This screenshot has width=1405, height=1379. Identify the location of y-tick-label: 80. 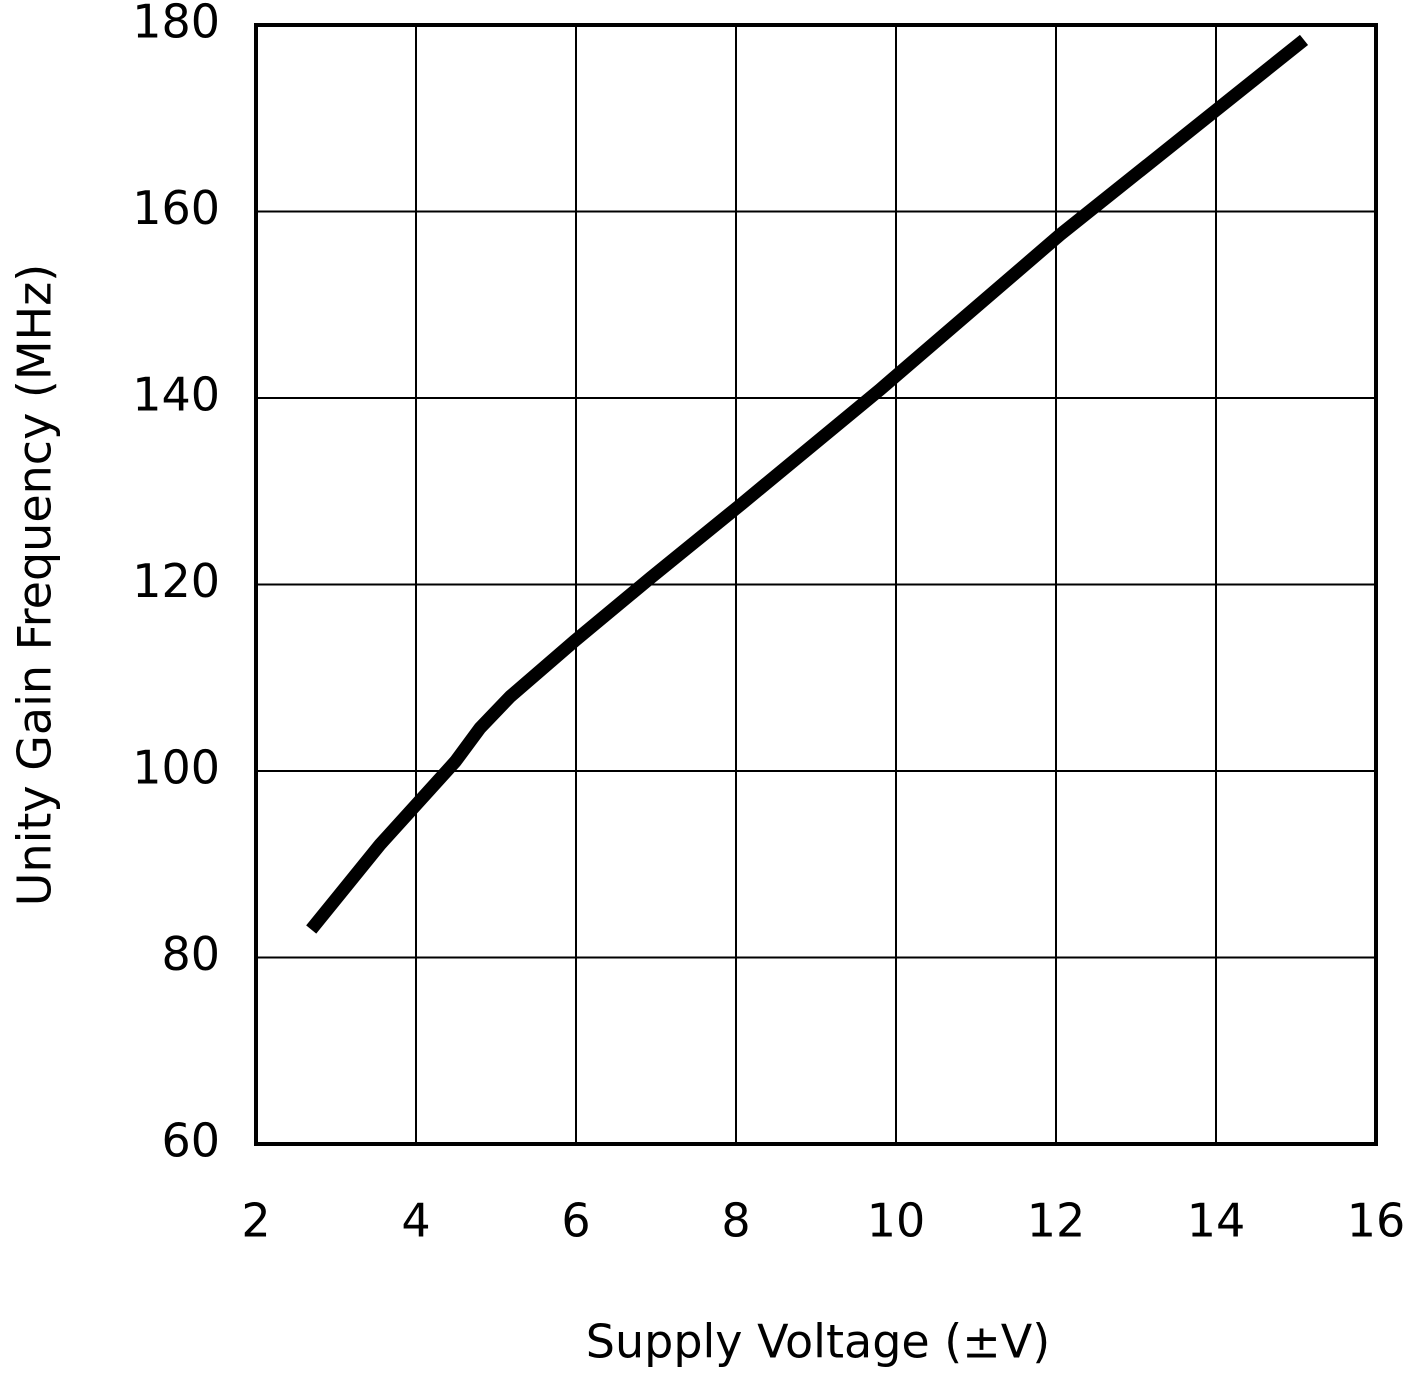
(190, 954).